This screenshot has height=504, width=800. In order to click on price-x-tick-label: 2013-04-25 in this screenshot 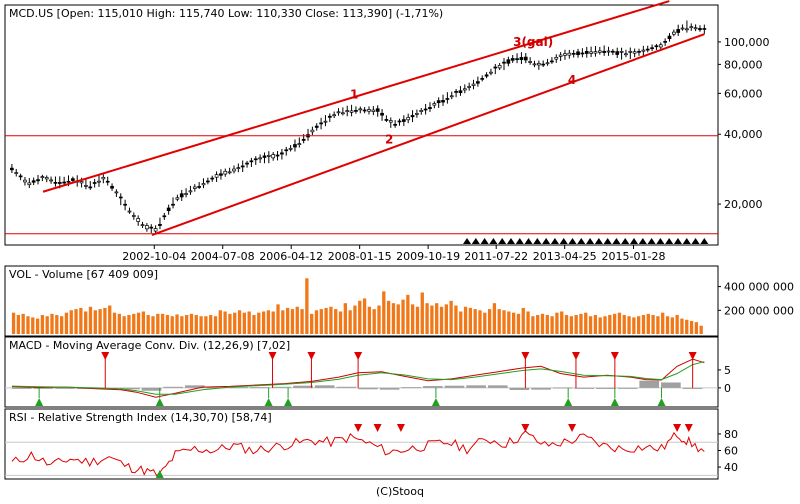, I will do `click(565, 256)`.